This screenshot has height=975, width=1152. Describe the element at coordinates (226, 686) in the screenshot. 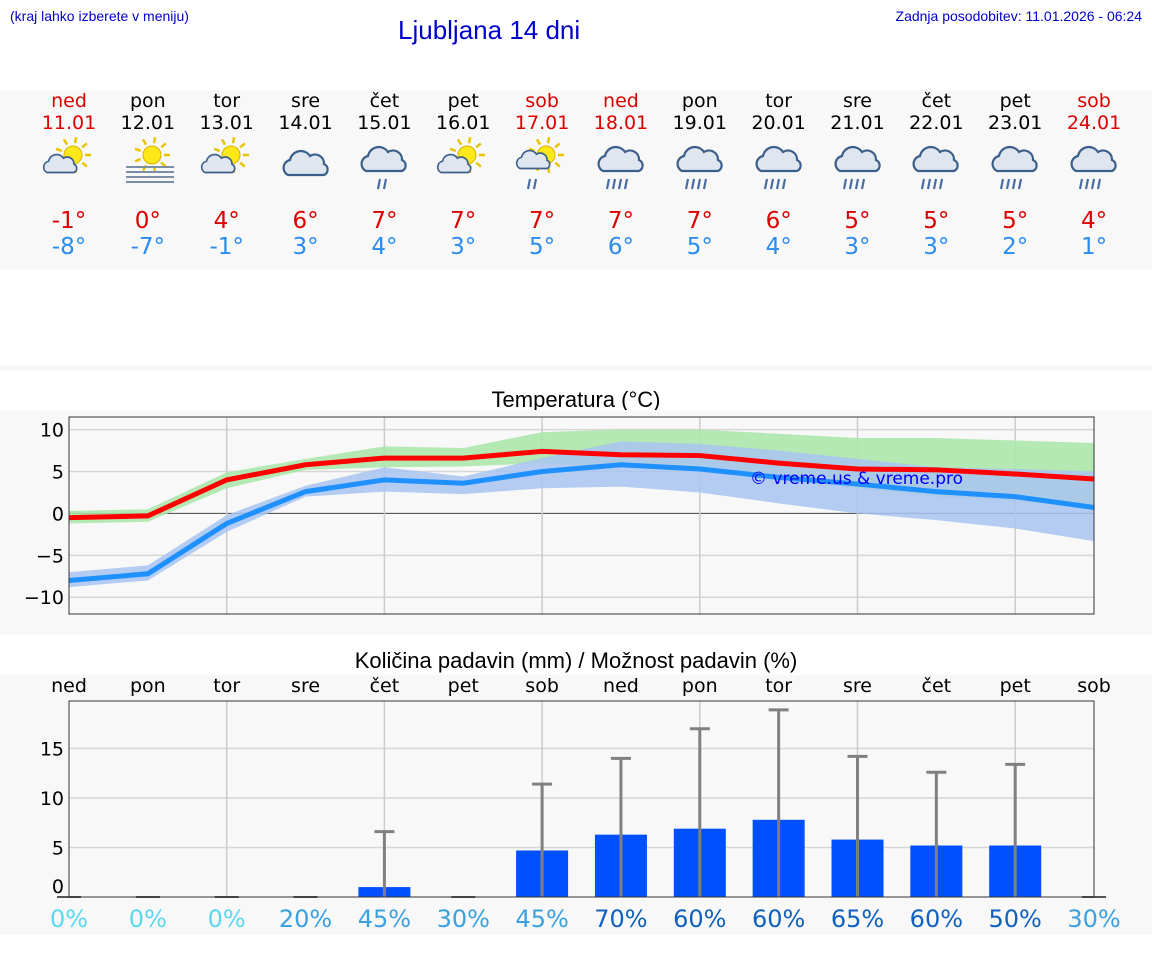

I see `day-label: tor` at that location.